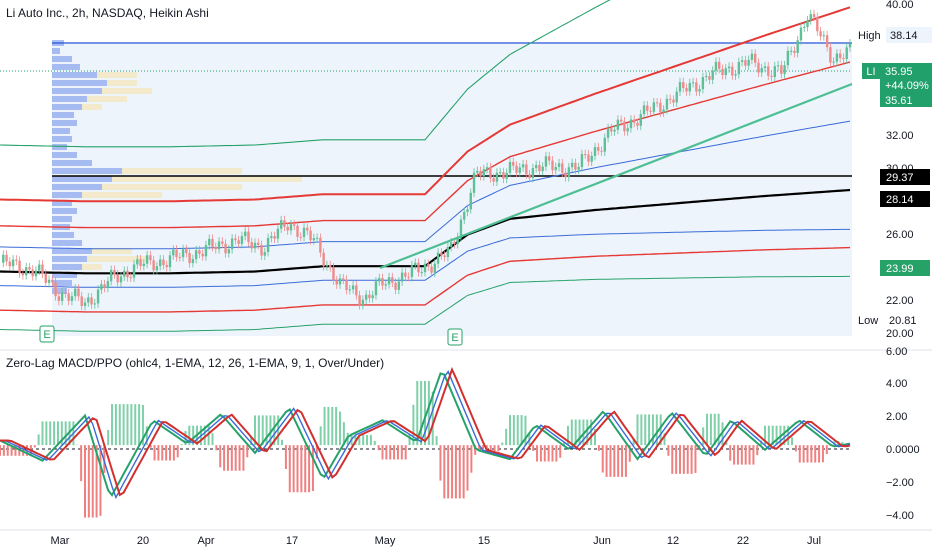  I want to click on high-tag: High 38.14, so click(892, 35).